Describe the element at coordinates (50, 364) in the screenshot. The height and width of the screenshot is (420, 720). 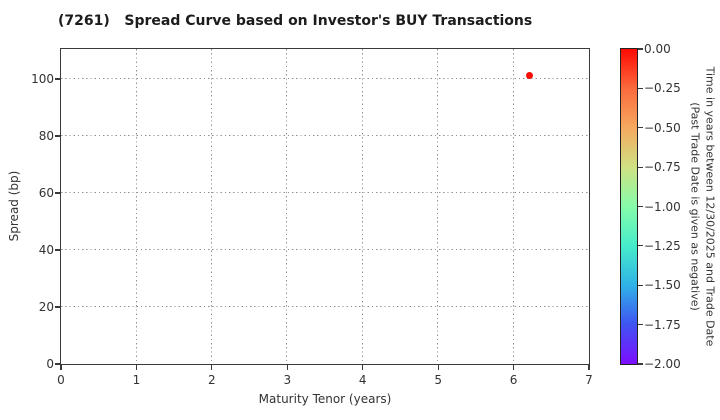
I see `y-tick-label: 0` at that location.